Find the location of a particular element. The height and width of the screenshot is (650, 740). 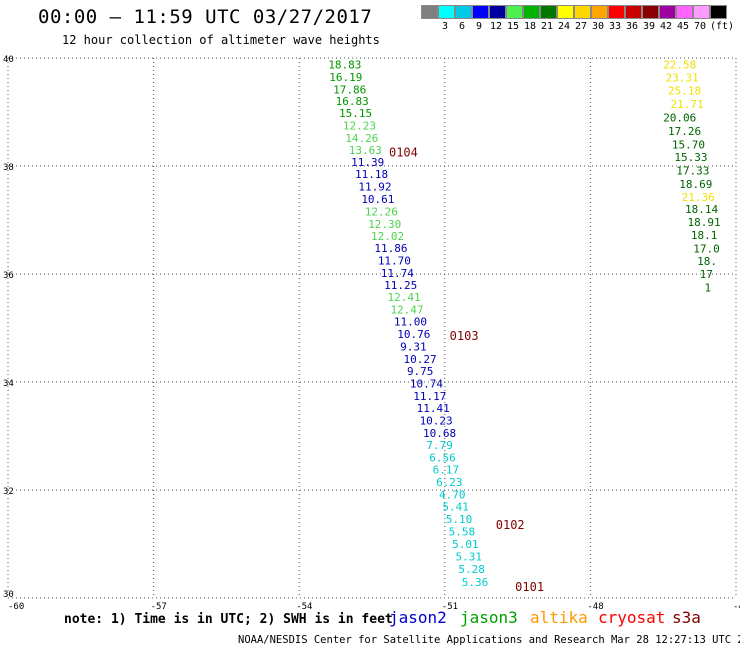

time-label: 0103 is located at coordinates (464, 336).